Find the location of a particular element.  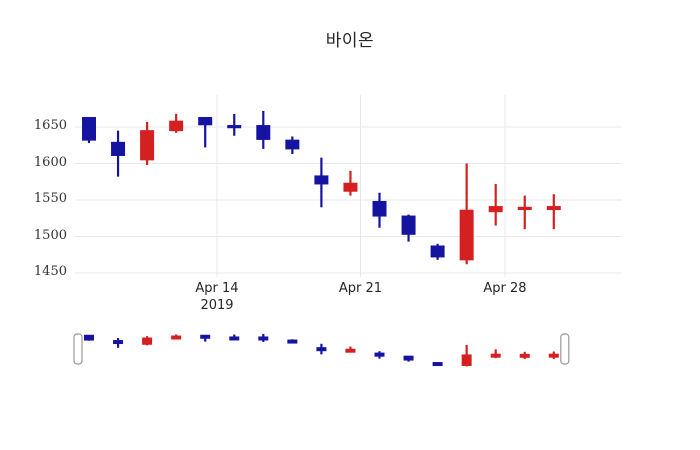

x-axis-tick-label: Apr 21 is located at coordinates (360, 288).